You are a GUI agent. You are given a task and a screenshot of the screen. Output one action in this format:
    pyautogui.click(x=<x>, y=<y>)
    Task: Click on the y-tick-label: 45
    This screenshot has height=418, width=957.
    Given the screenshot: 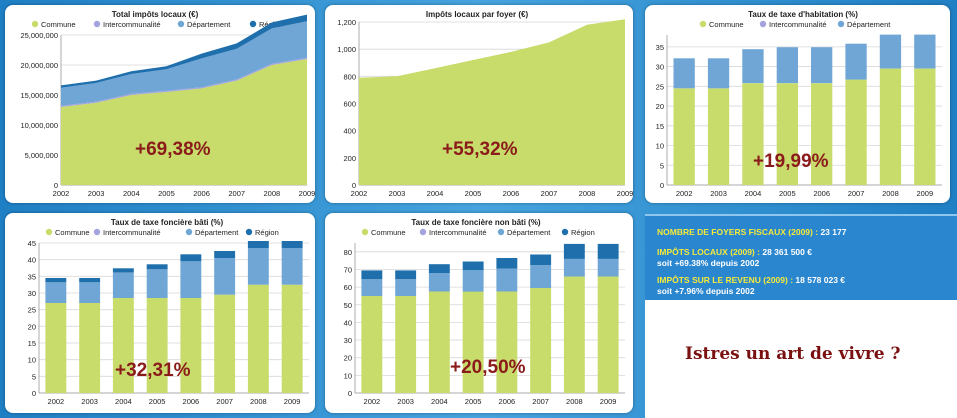 What is the action you would take?
    pyautogui.click(x=32, y=243)
    